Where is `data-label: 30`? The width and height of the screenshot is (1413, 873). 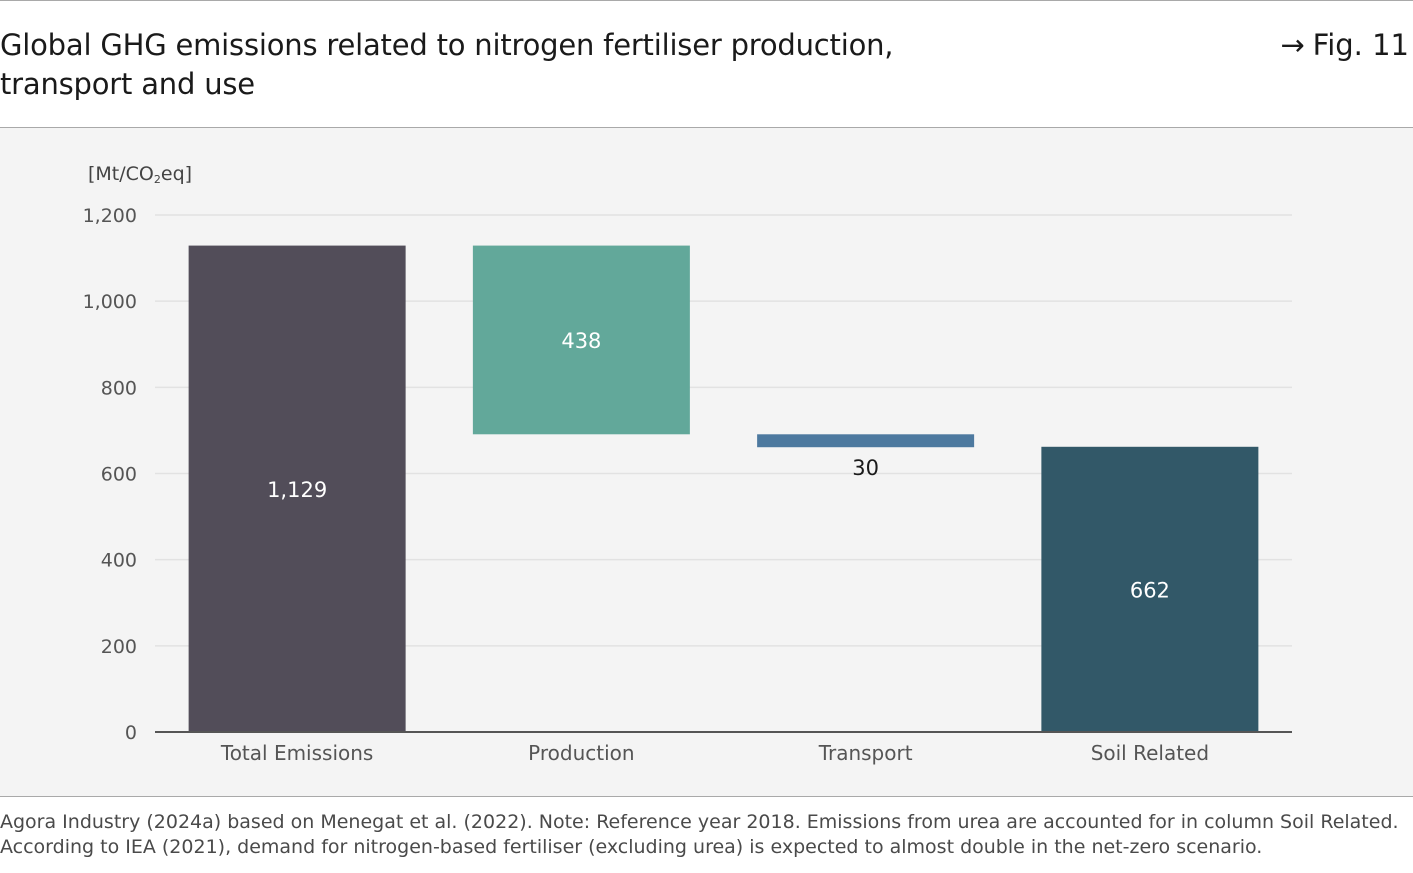 data-label: 30 is located at coordinates (865, 468).